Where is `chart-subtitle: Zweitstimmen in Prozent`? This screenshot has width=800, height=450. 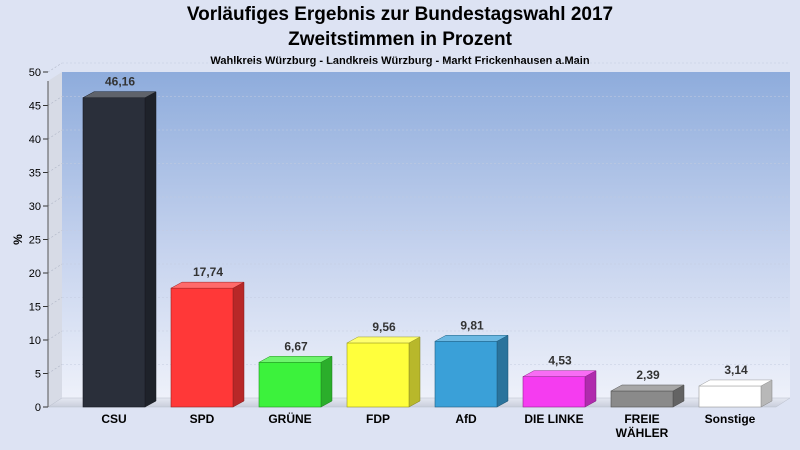 chart-subtitle: Zweitstimmen in Prozent is located at coordinates (400, 39).